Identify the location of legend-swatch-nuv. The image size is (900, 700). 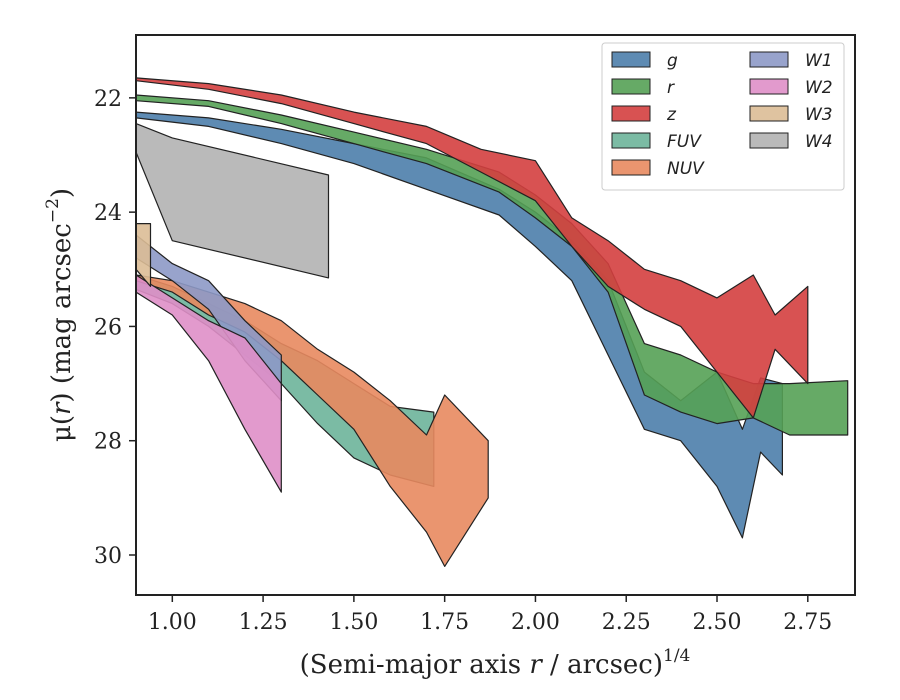
(631, 167).